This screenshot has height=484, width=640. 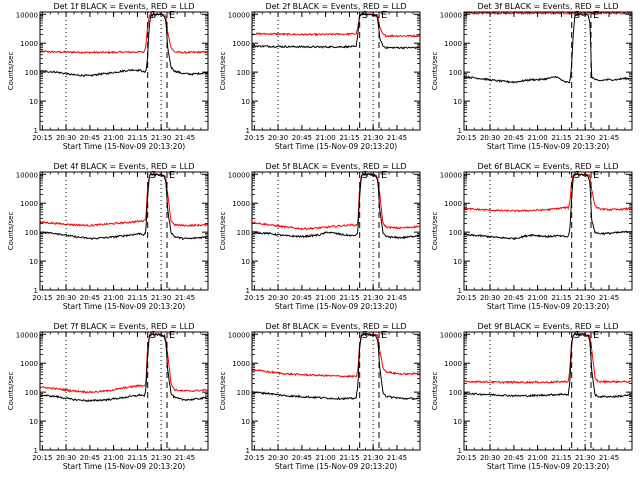 I want to click on panel-title: Det 1f BLACK = Events, RED = LLD, so click(x=123, y=6).